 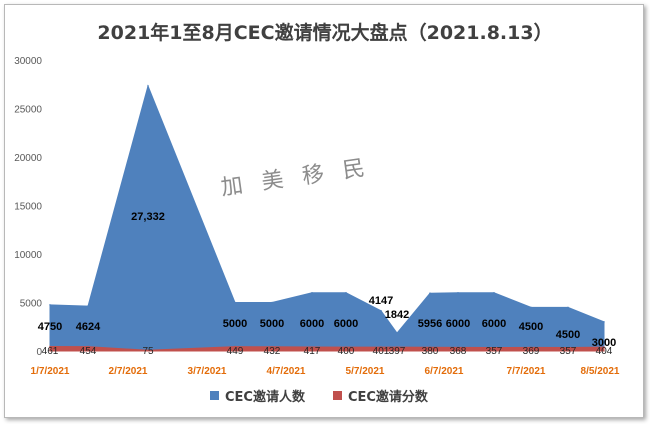 I want to click on invites-data-label: 4750, so click(x=50, y=327).